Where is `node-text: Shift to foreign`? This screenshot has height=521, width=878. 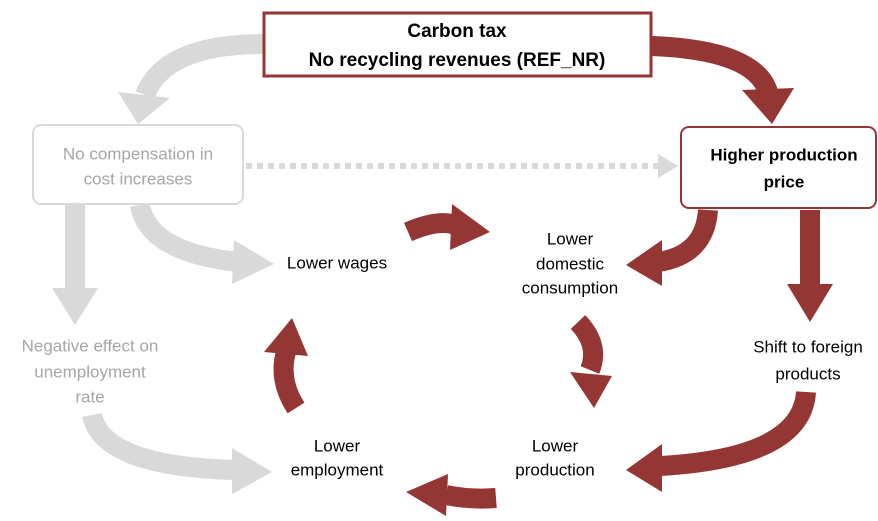
node-text: Shift to foreign is located at coordinates (808, 346).